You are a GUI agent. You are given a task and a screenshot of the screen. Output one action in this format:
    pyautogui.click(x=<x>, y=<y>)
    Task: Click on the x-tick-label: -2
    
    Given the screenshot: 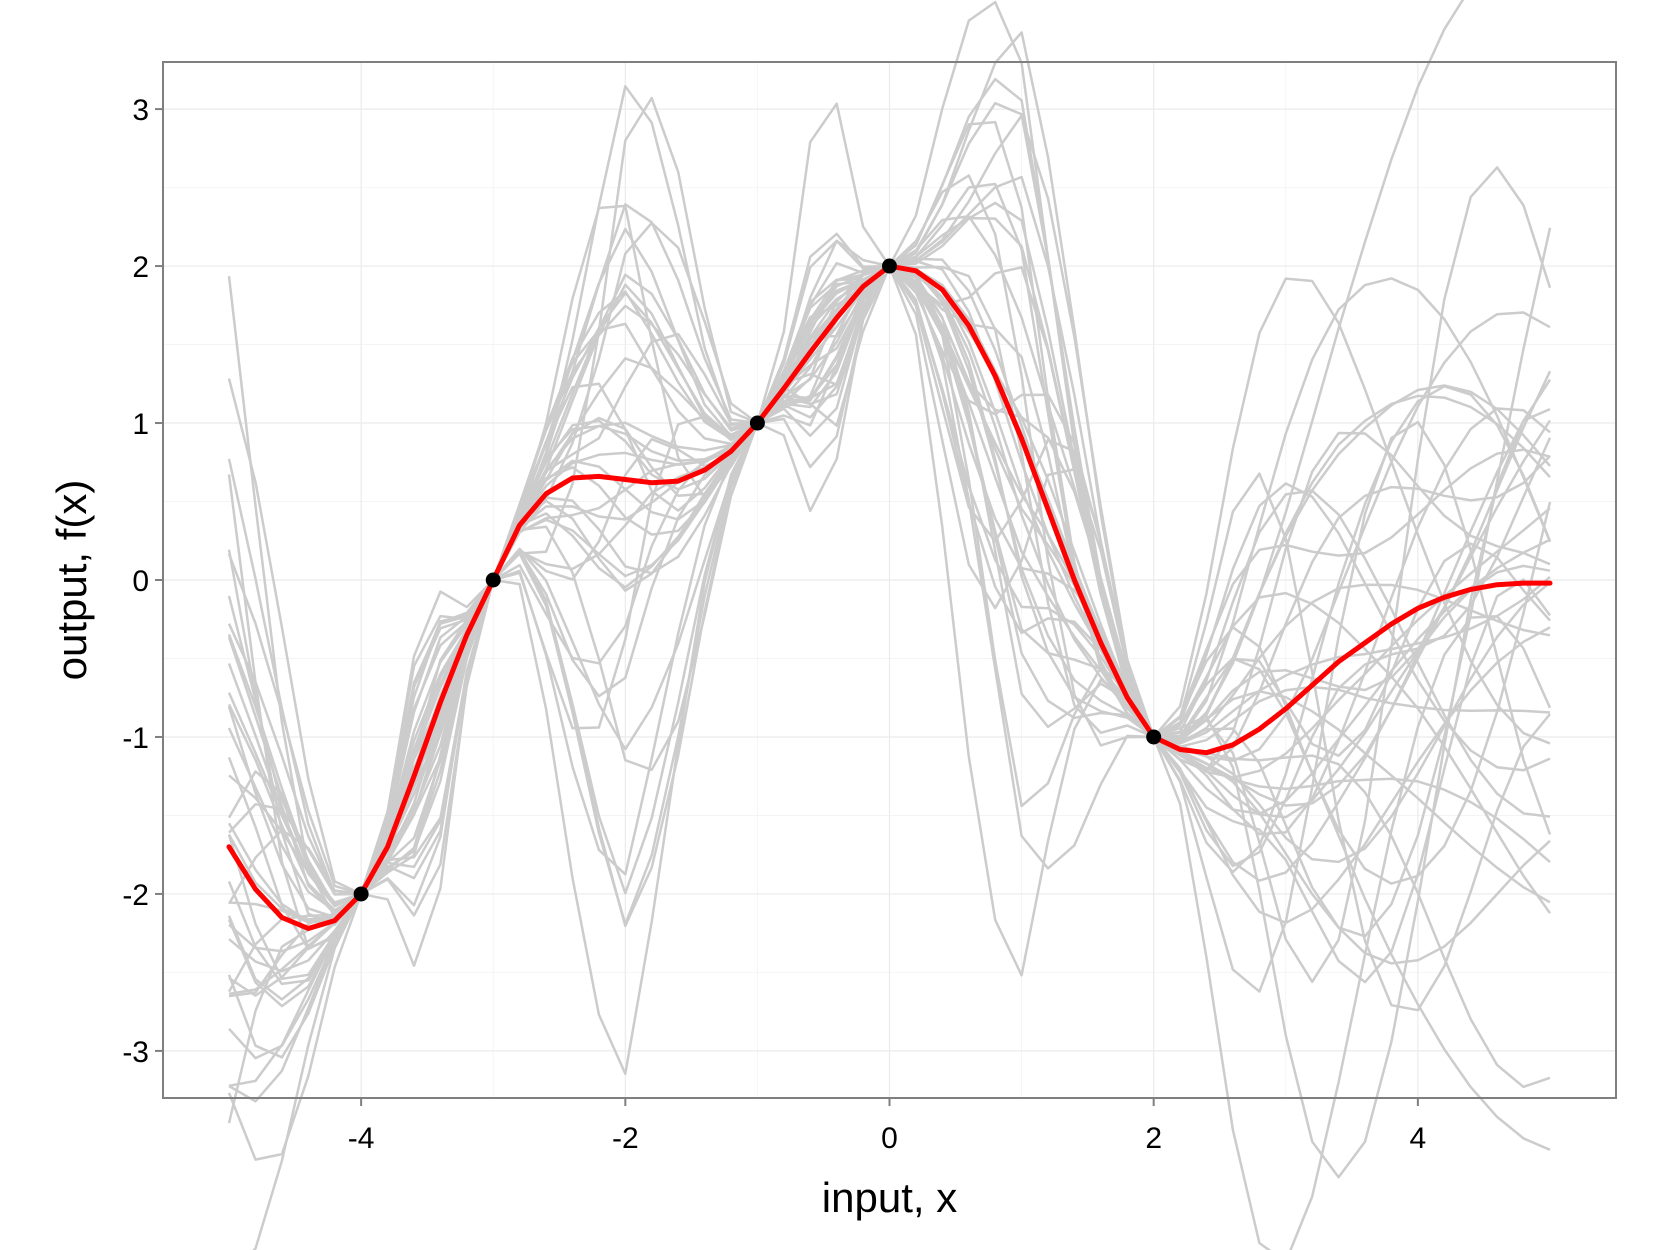 What is the action you would take?
    pyautogui.click(x=625, y=1138)
    